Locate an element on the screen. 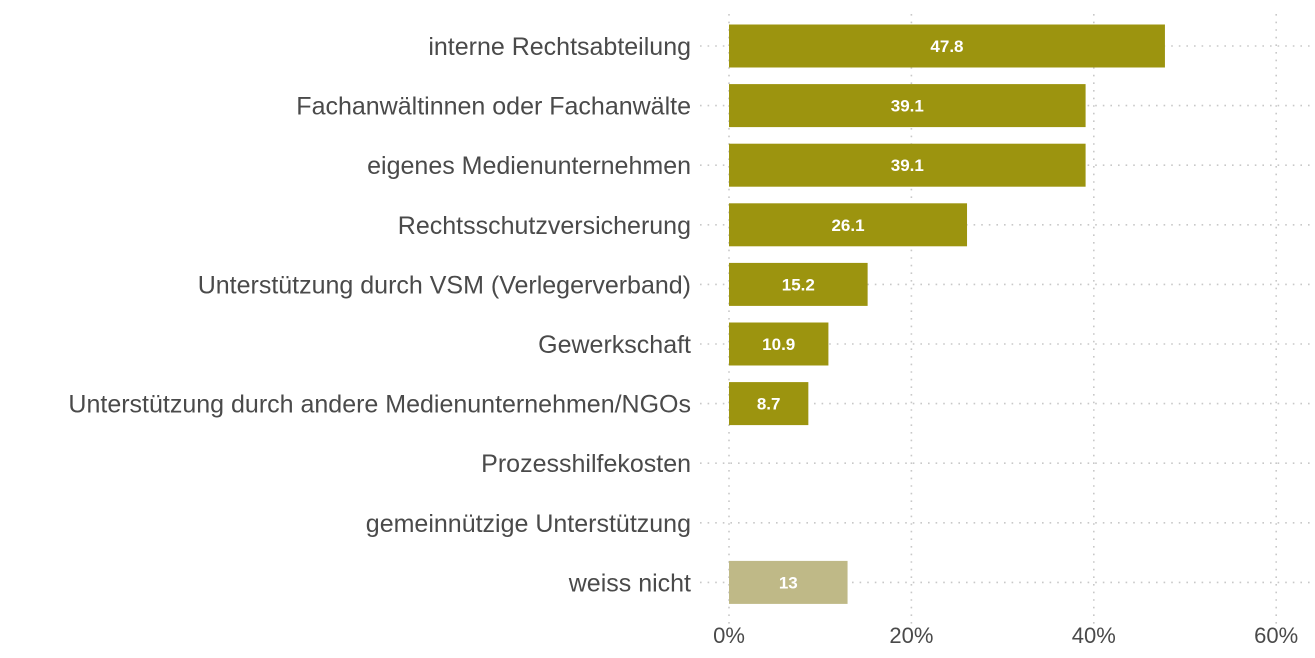 Image resolution: width=1315 pixels, height=658 pixels. category-label: interne Rechtsabteilung is located at coordinates (559, 47).